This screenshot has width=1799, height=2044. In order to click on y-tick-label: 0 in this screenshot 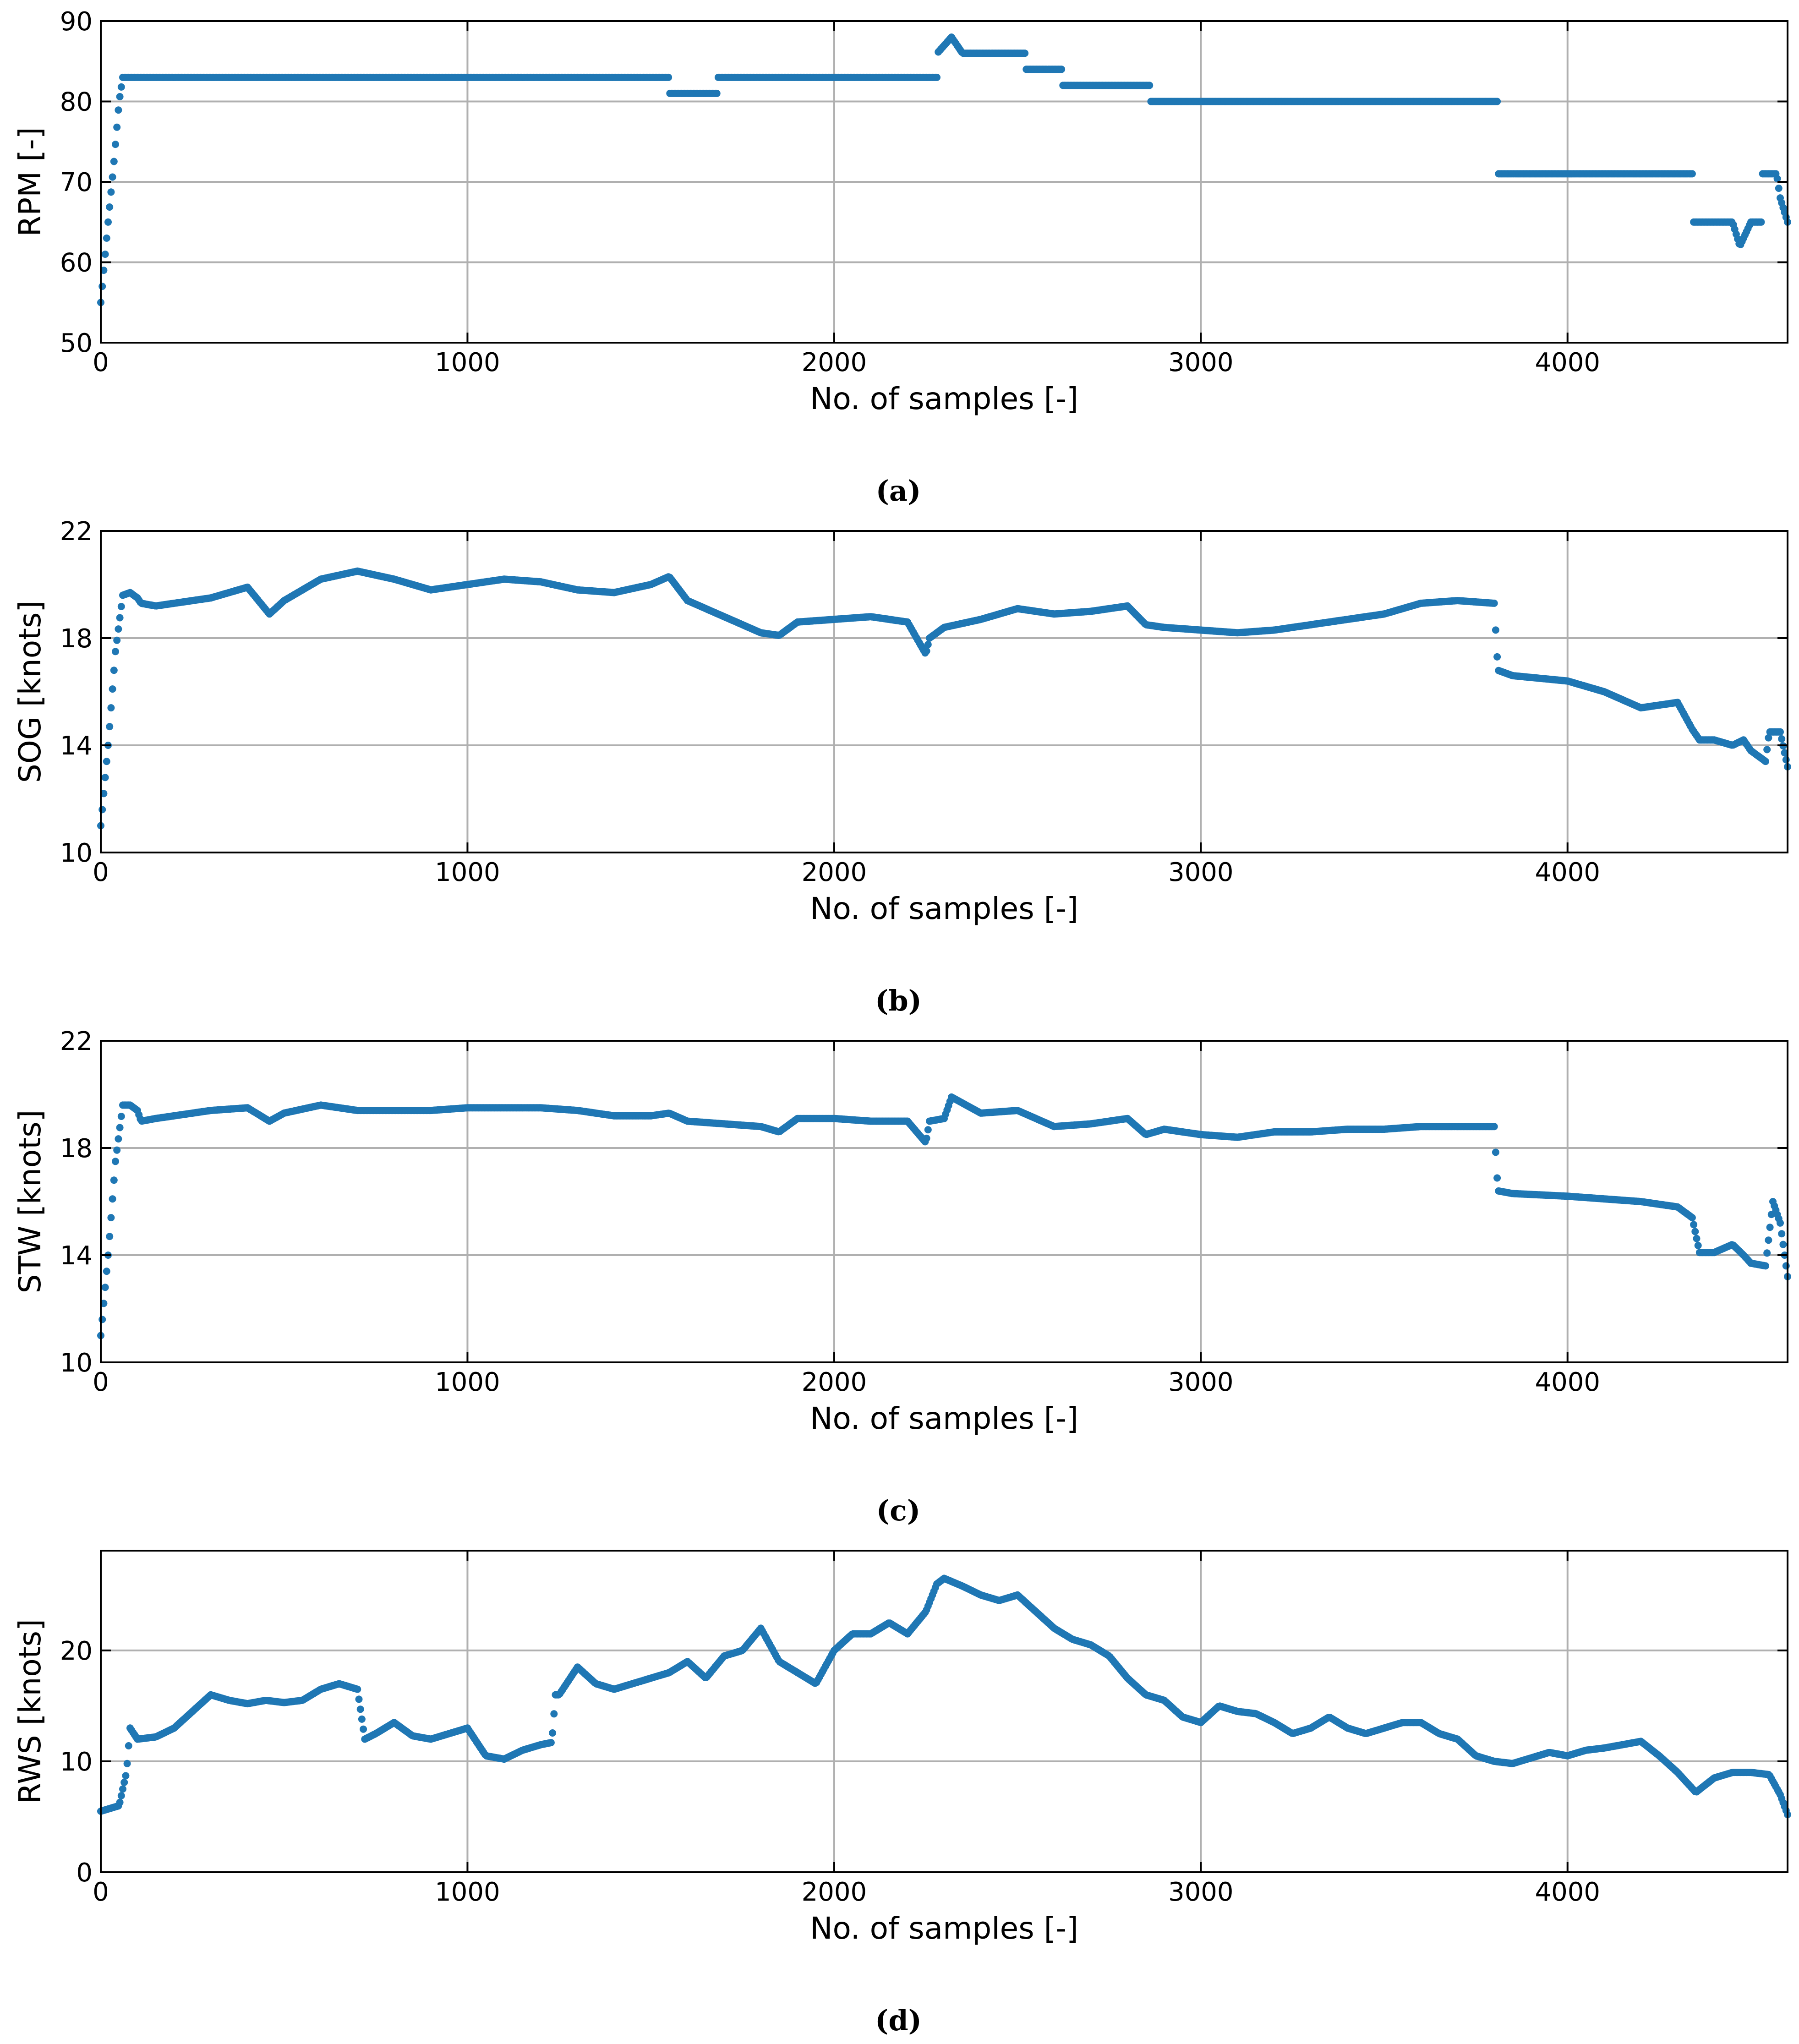, I will do `click(84, 1873)`.